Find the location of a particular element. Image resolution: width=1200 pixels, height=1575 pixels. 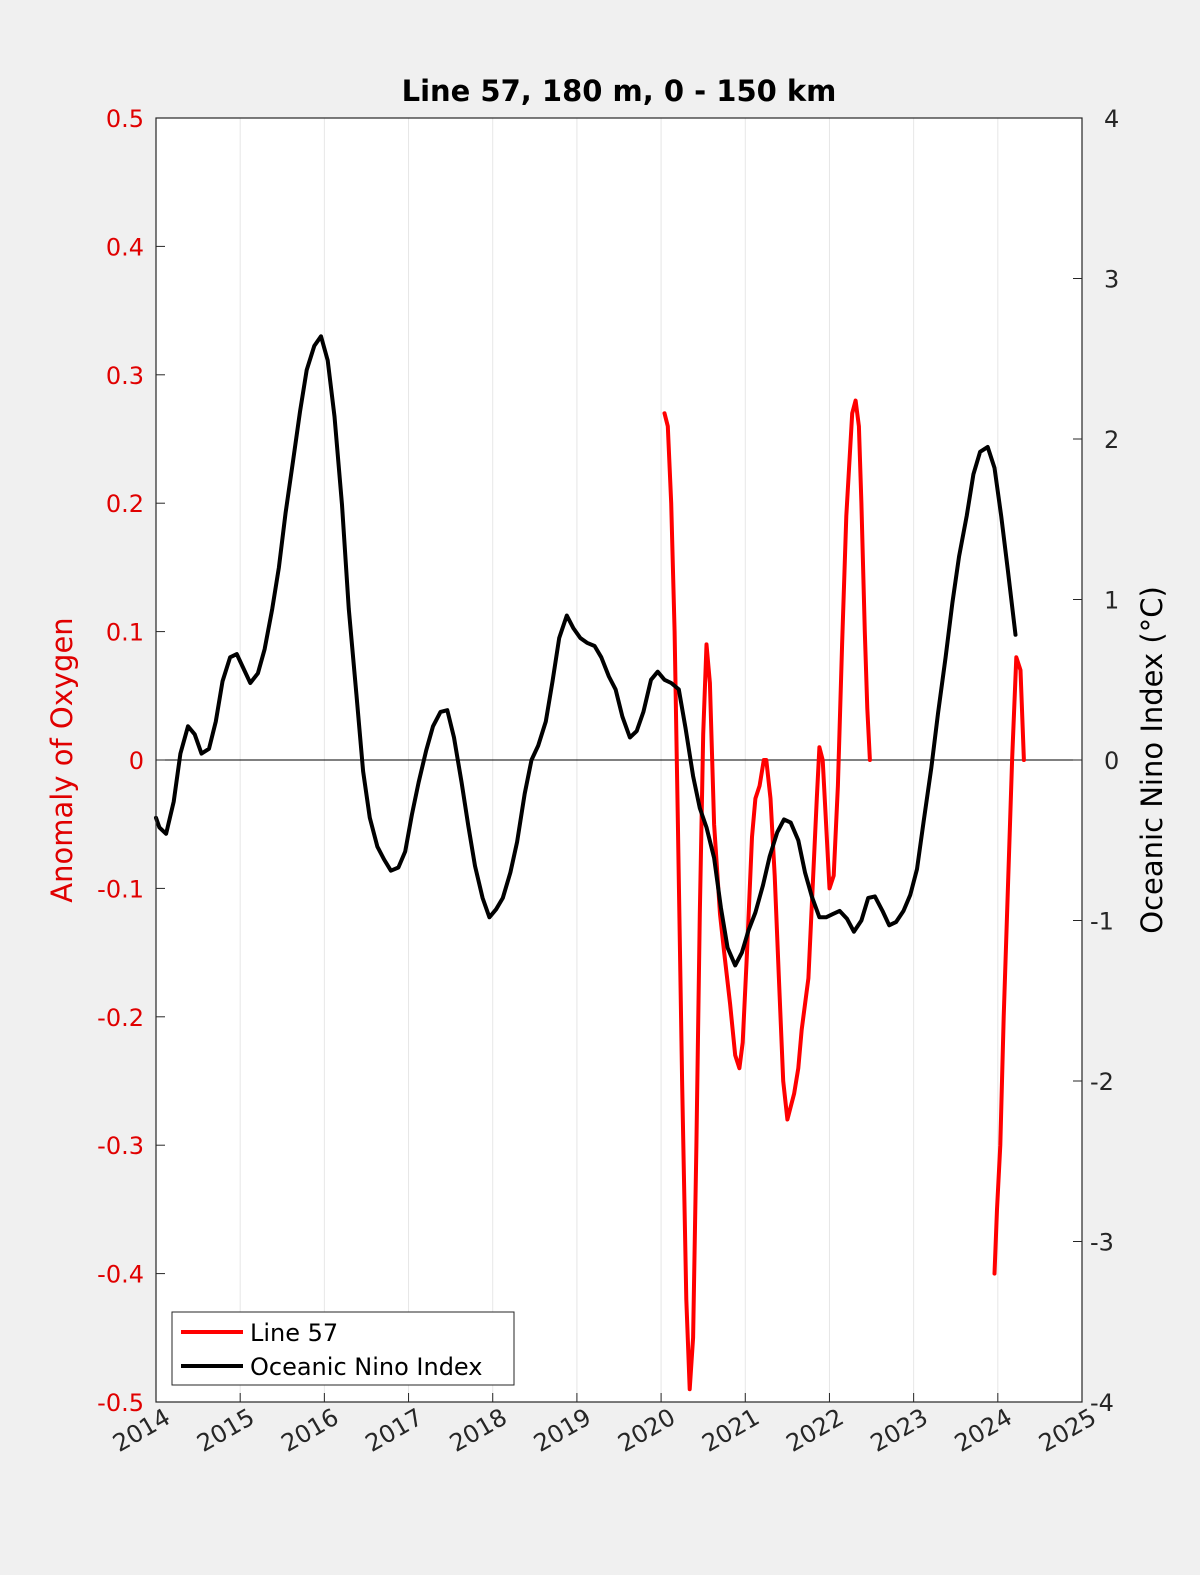

y-left-tick-label: 0.2 is located at coordinates (125, 504).